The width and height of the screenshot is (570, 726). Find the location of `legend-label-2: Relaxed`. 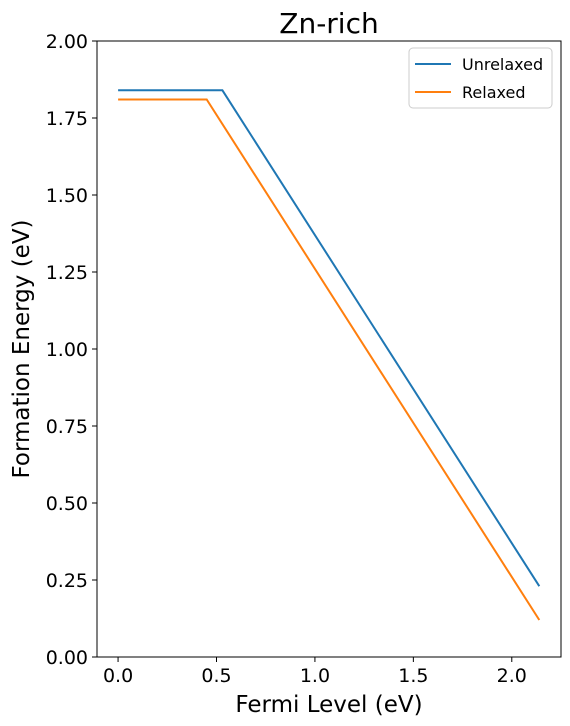

legend-label-2: Relaxed is located at coordinates (493, 92).